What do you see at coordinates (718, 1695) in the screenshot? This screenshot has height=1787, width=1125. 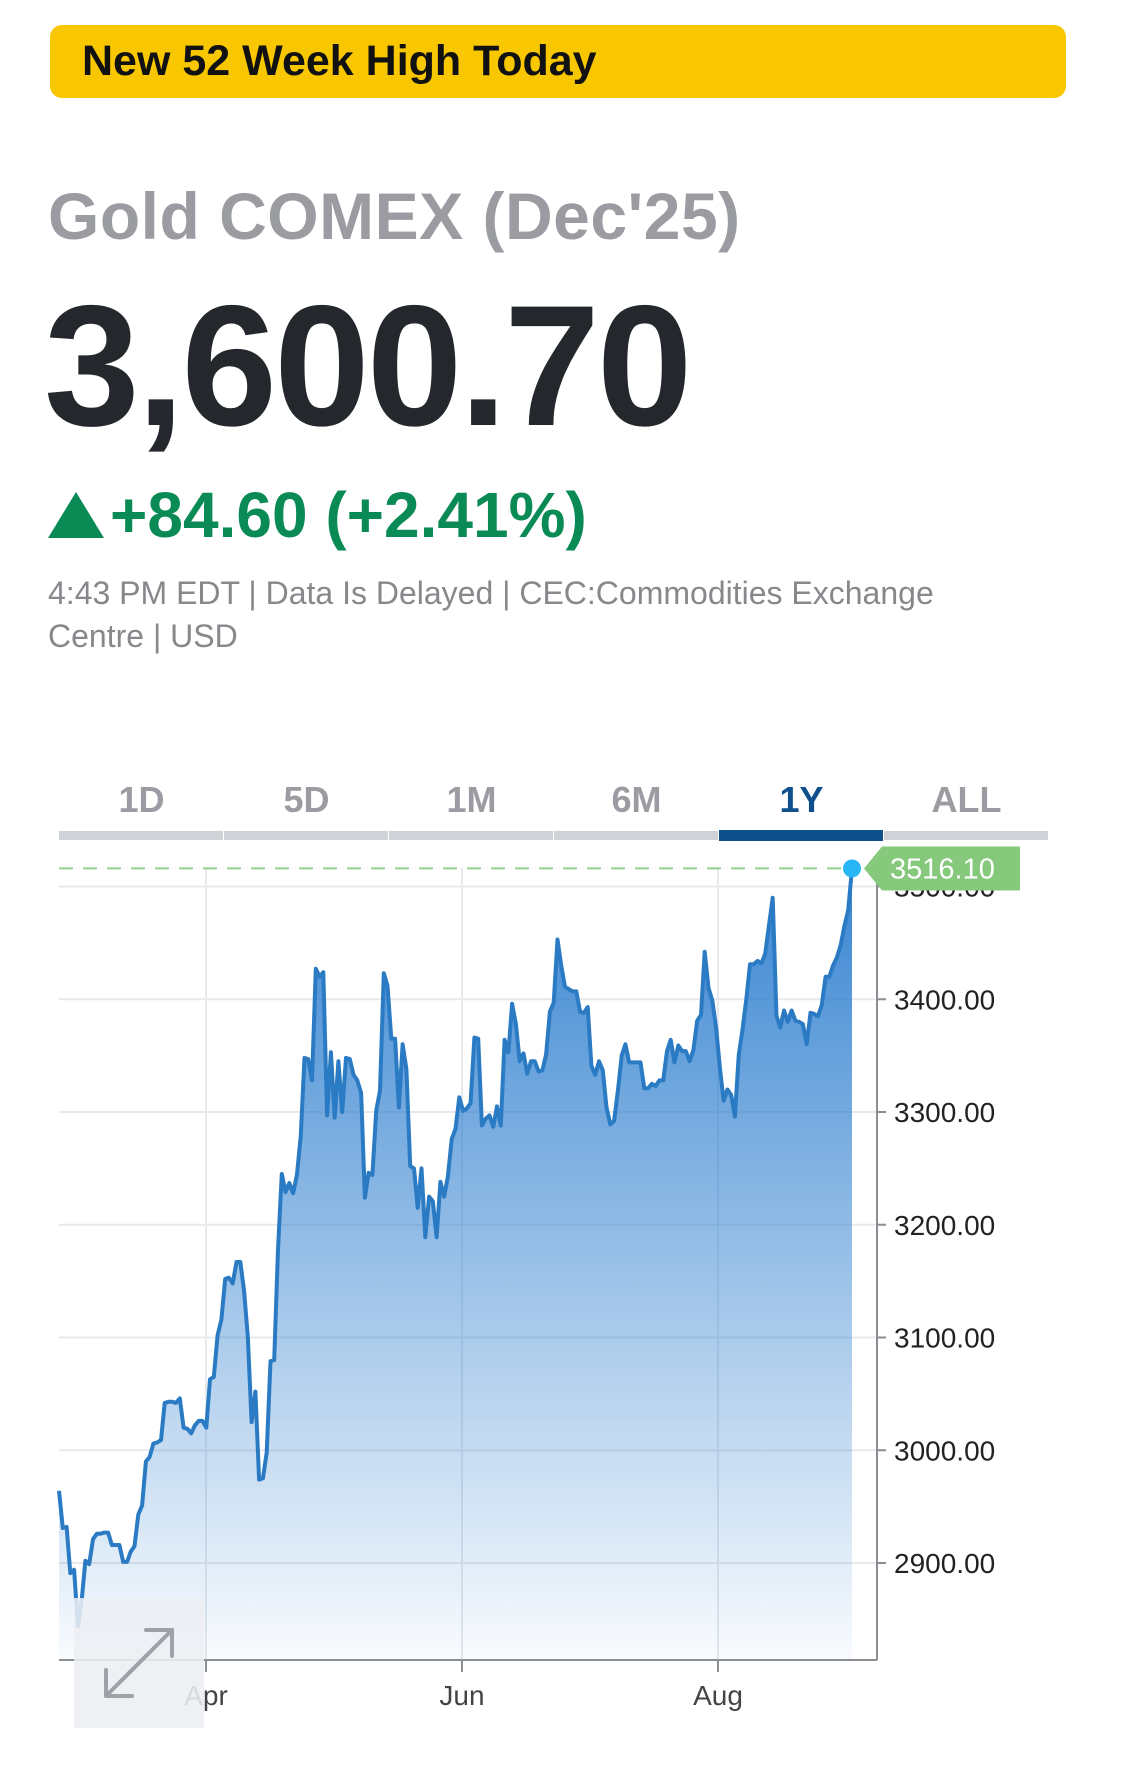 I see `x-tick-label: Aug` at bounding box center [718, 1695].